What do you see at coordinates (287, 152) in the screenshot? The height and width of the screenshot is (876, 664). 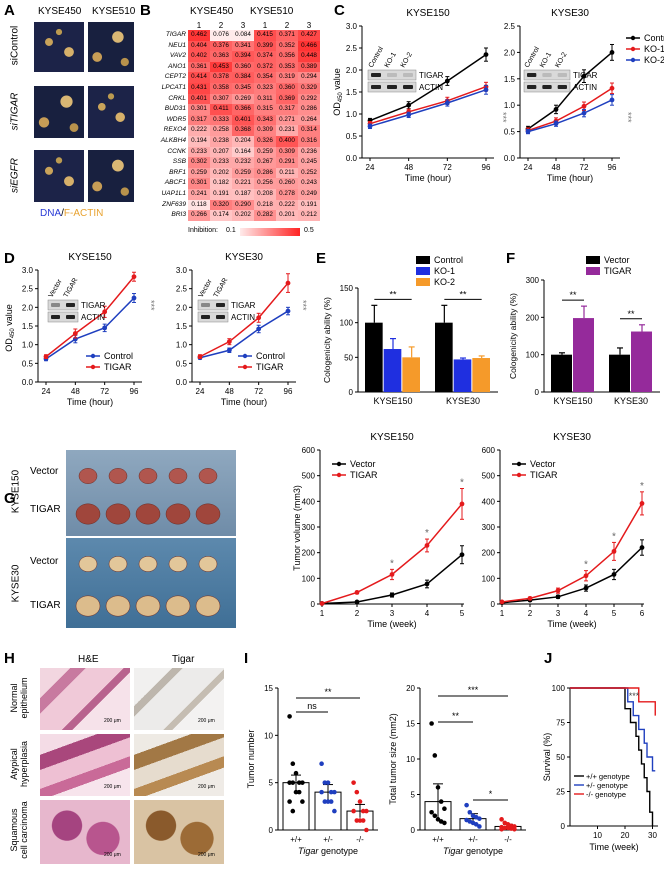 I see `heatmap-cell: 0.309` at bounding box center [287, 152].